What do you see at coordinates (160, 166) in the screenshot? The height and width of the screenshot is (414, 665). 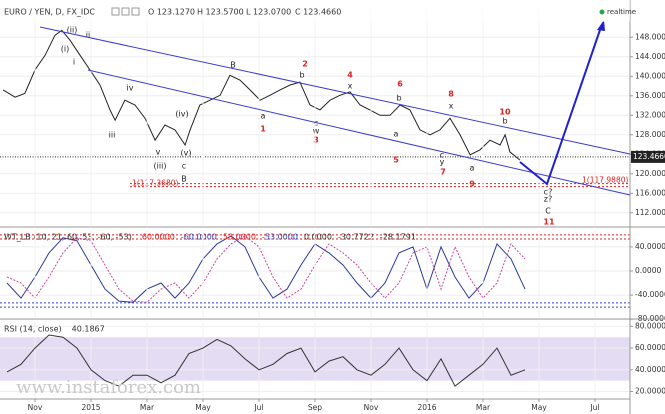 I see `wave-label: (iii)` at bounding box center [160, 166].